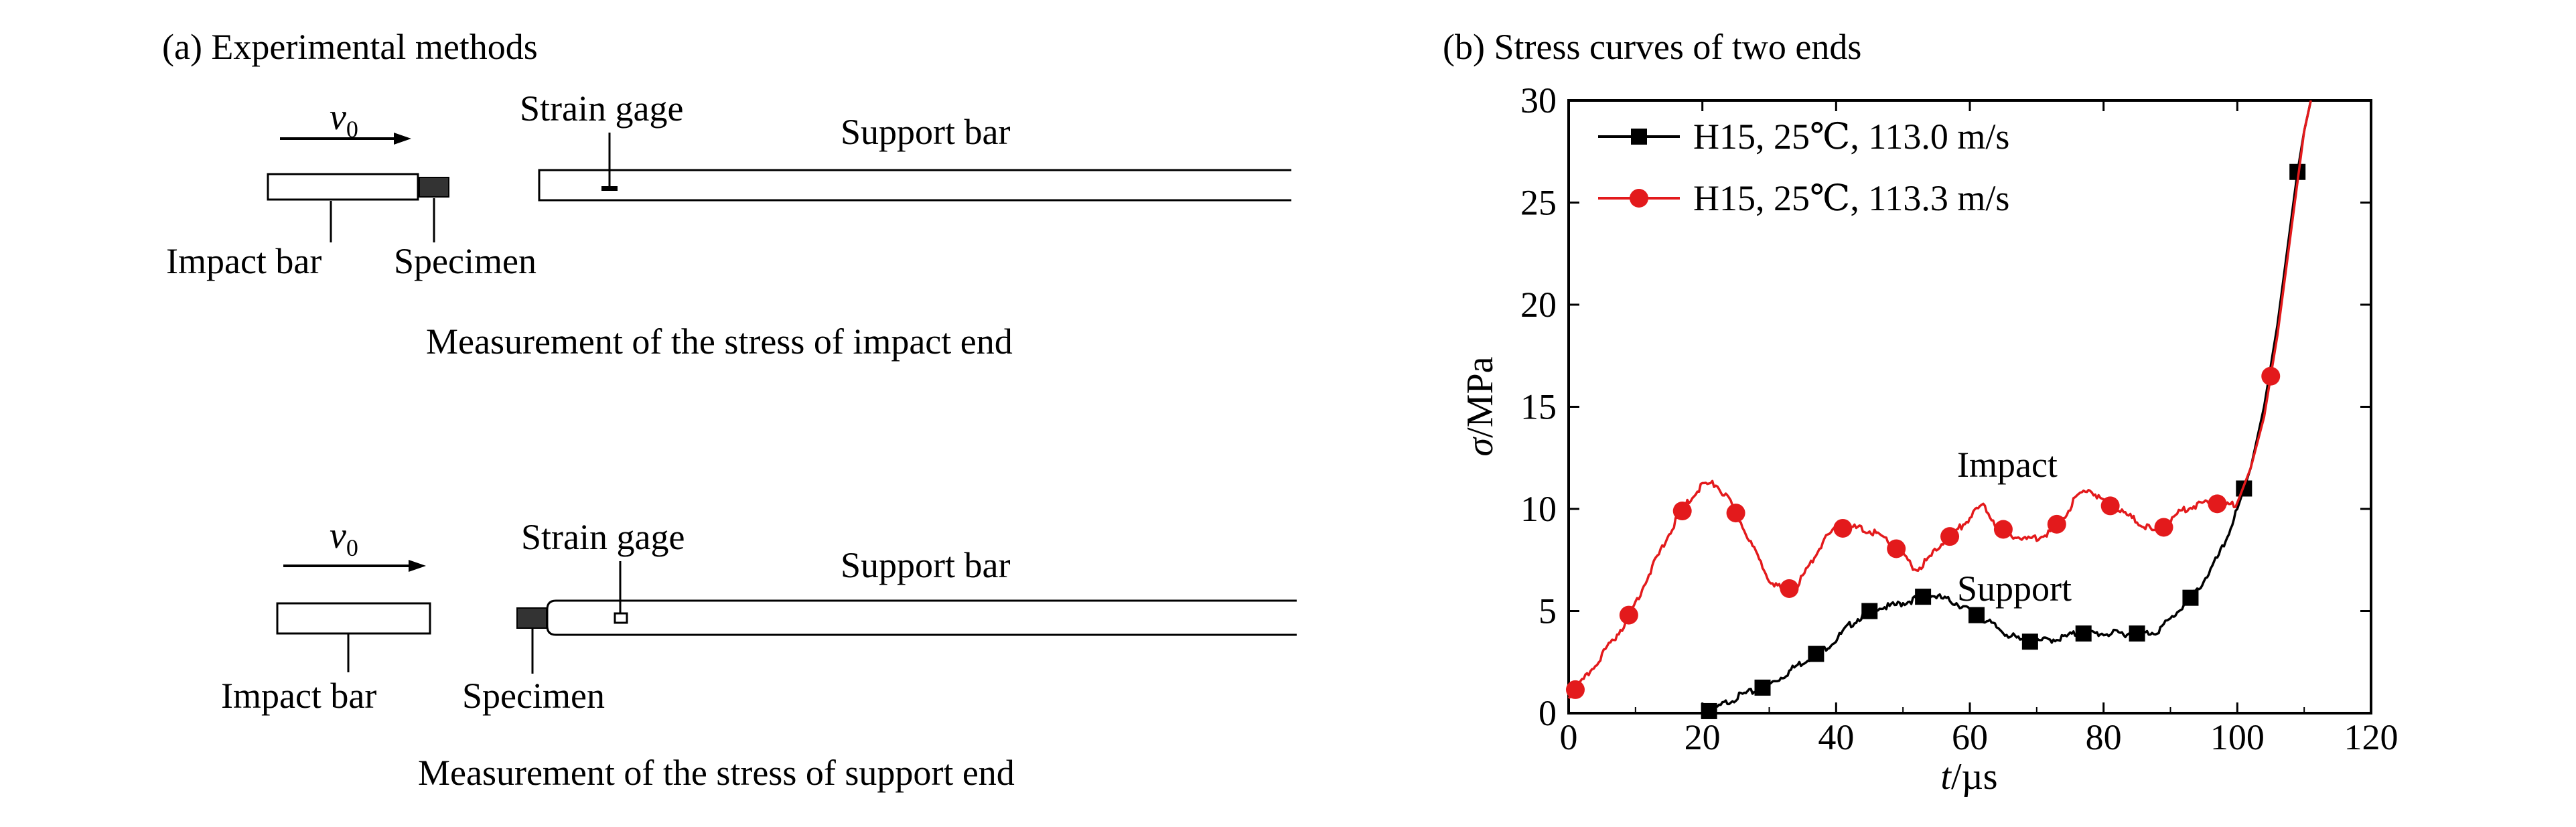 The height and width of the screenshot is (827, 2576). Describe the element at coordinates (1652, 47) in the screenshot. I see `panel-b-title: (b) Stress curves of two ends` at that location.